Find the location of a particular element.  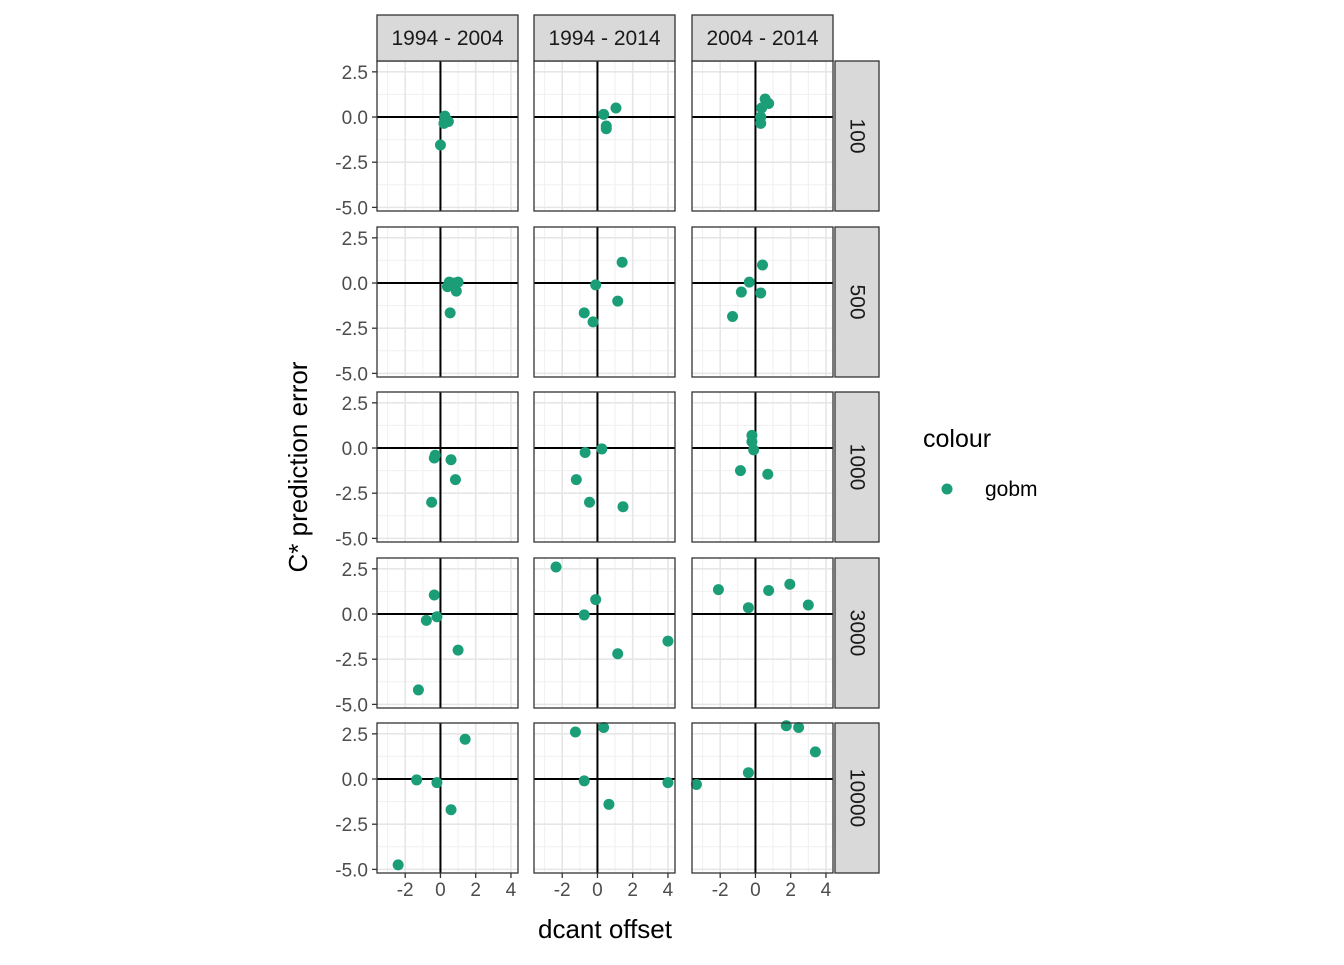

x-axis-title: dcant offset is located at coordinates (605, 929).